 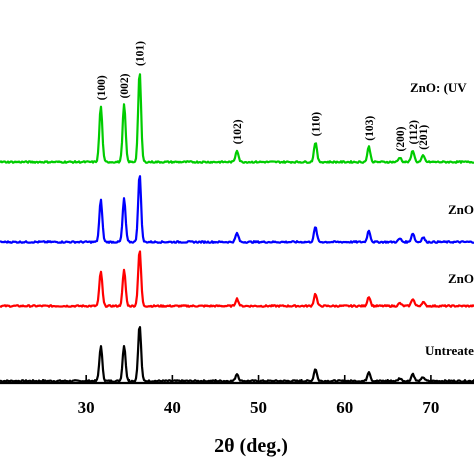 What do you see at coordinates (424, 137) in the screenshot?
I see `peak-label: (201)` at bounding box center [424, 137].